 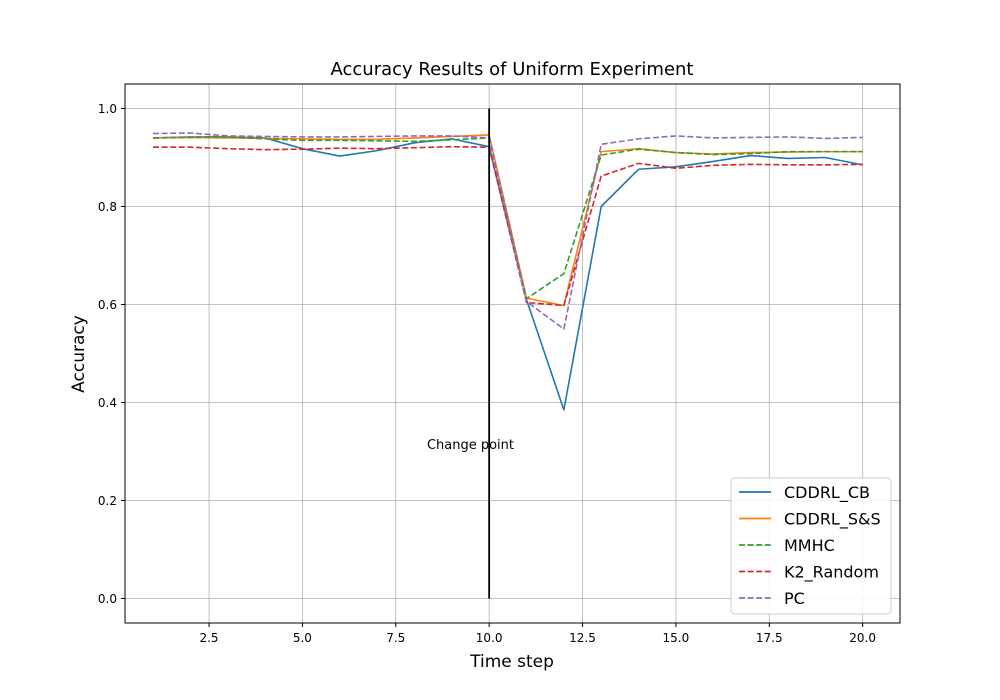 I want to click on y-tick-label: 0.2, so click(x=107, y=501).